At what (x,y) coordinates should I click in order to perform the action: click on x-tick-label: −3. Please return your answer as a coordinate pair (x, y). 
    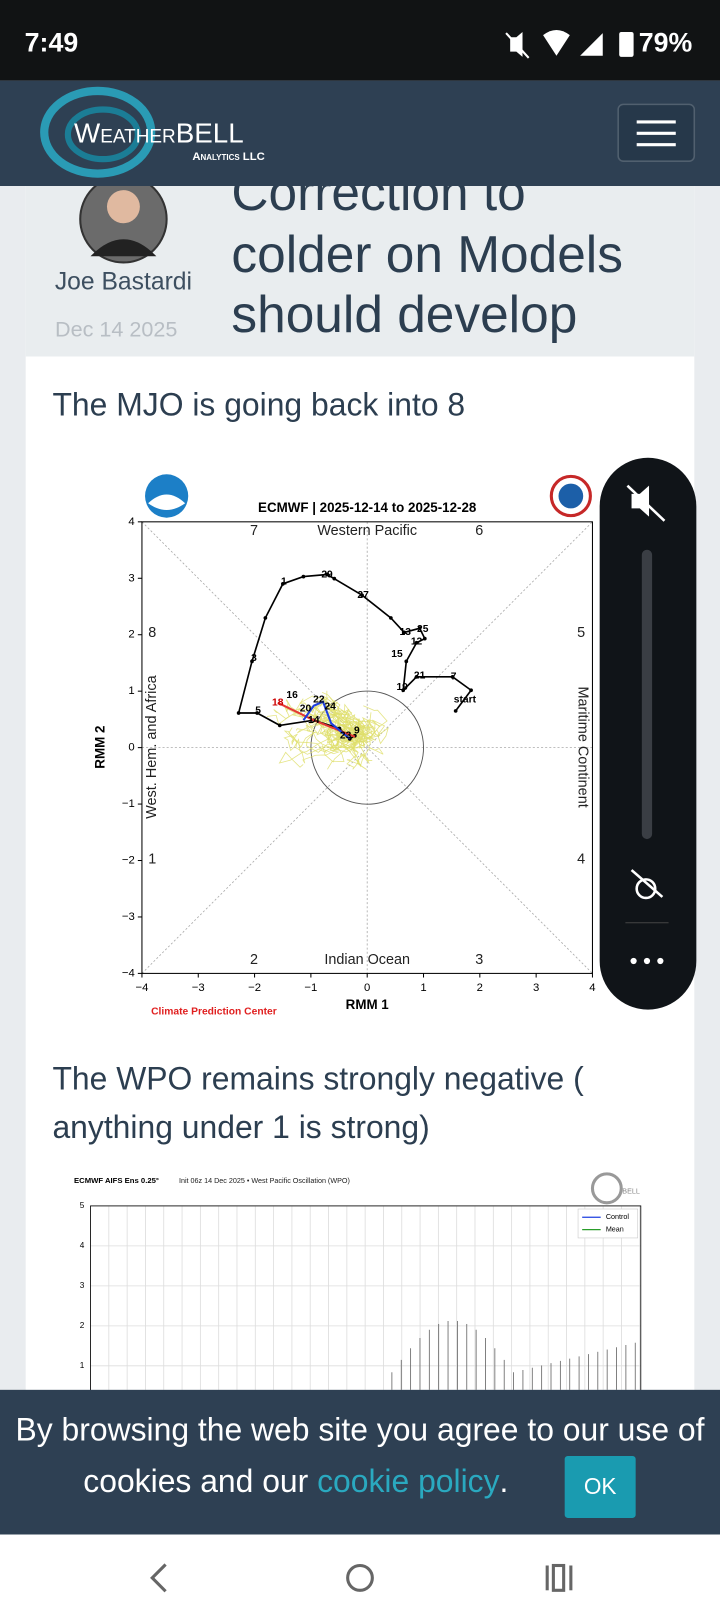
    Looking at the image, I should click on (198, 988).